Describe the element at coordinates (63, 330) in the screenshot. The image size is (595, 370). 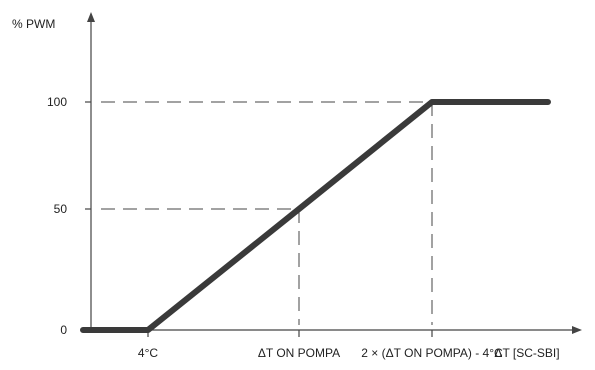
I see `y-tick-label-0: 0` at that location.